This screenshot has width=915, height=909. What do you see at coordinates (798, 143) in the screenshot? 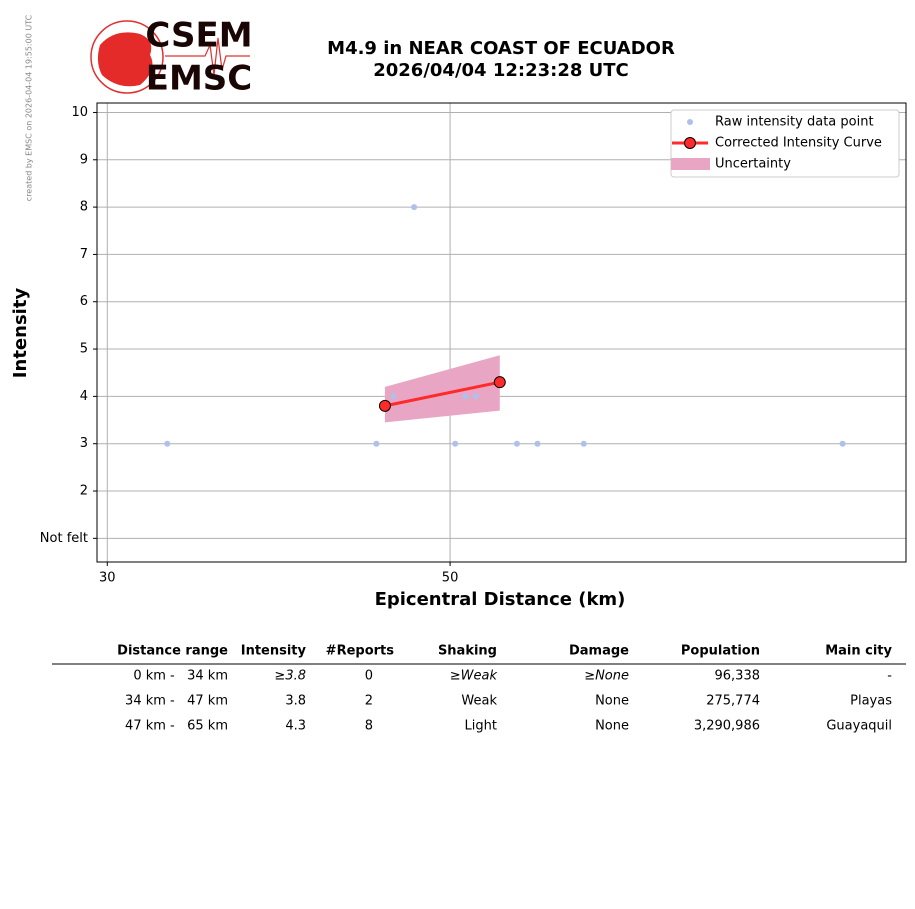
I see `legend-label: Corrected Intensity Curve` at bounding box center [798, 143].